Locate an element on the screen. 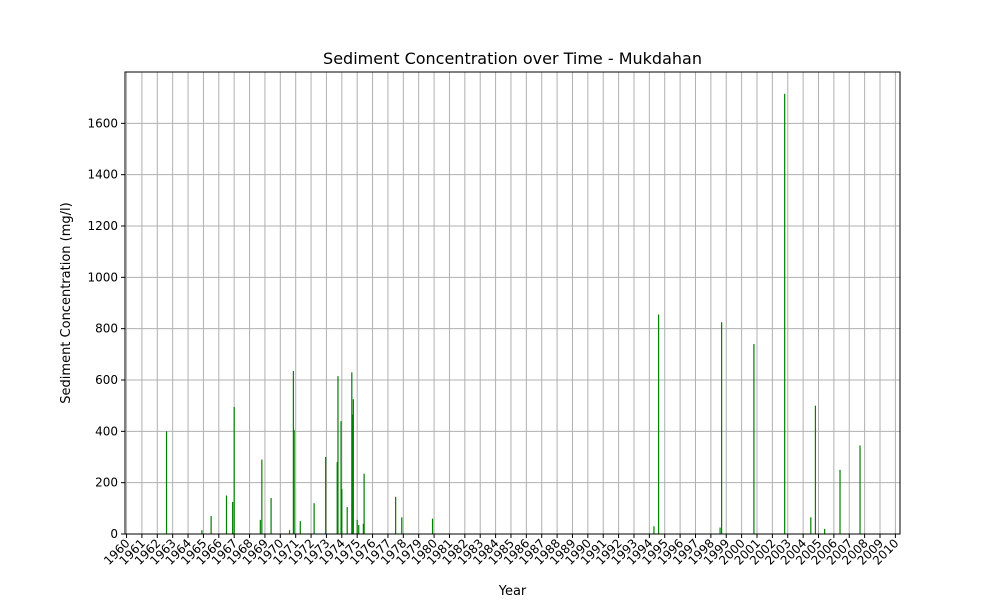 The width and height of the screenshot is (1000, 600). y-tick-label: 0 is located at coordinates (114, 534).